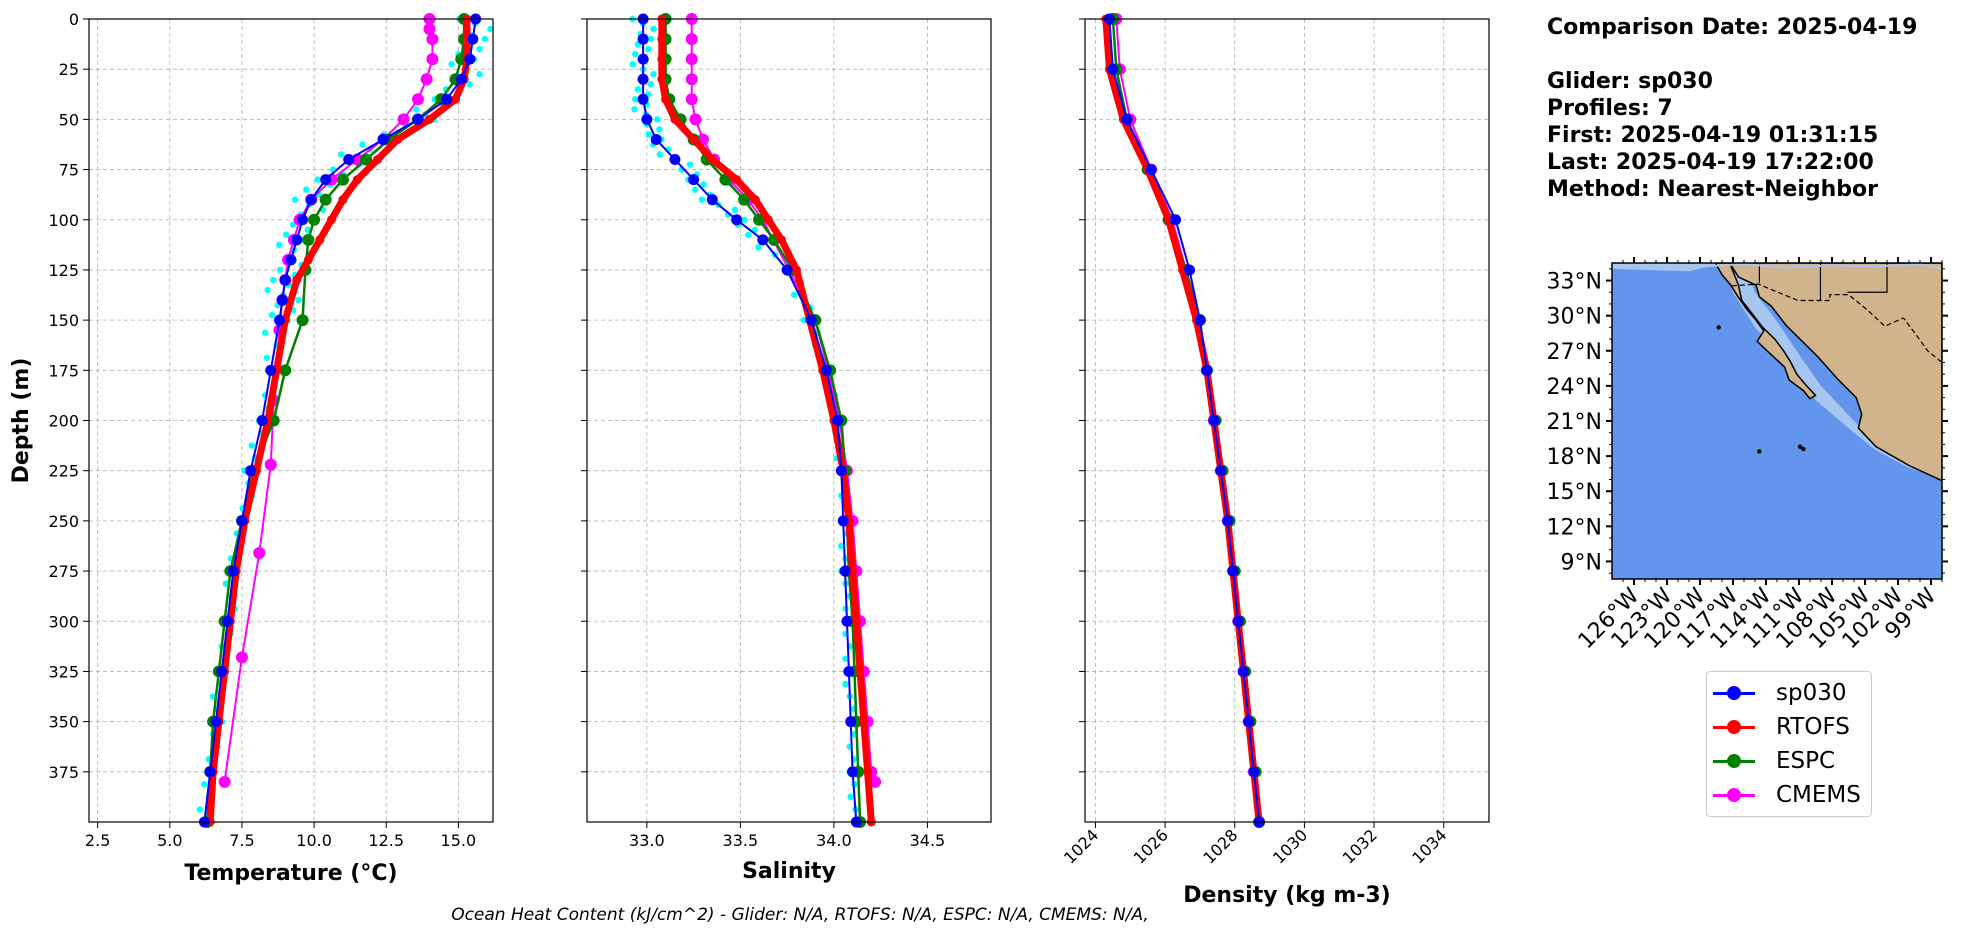 Image resolution: width=1978 pixels, height=934 pixels. Describe the element at coordinates (1574, 527) in the screenshot. I see `lat-tick-label: 12°N` at that location.